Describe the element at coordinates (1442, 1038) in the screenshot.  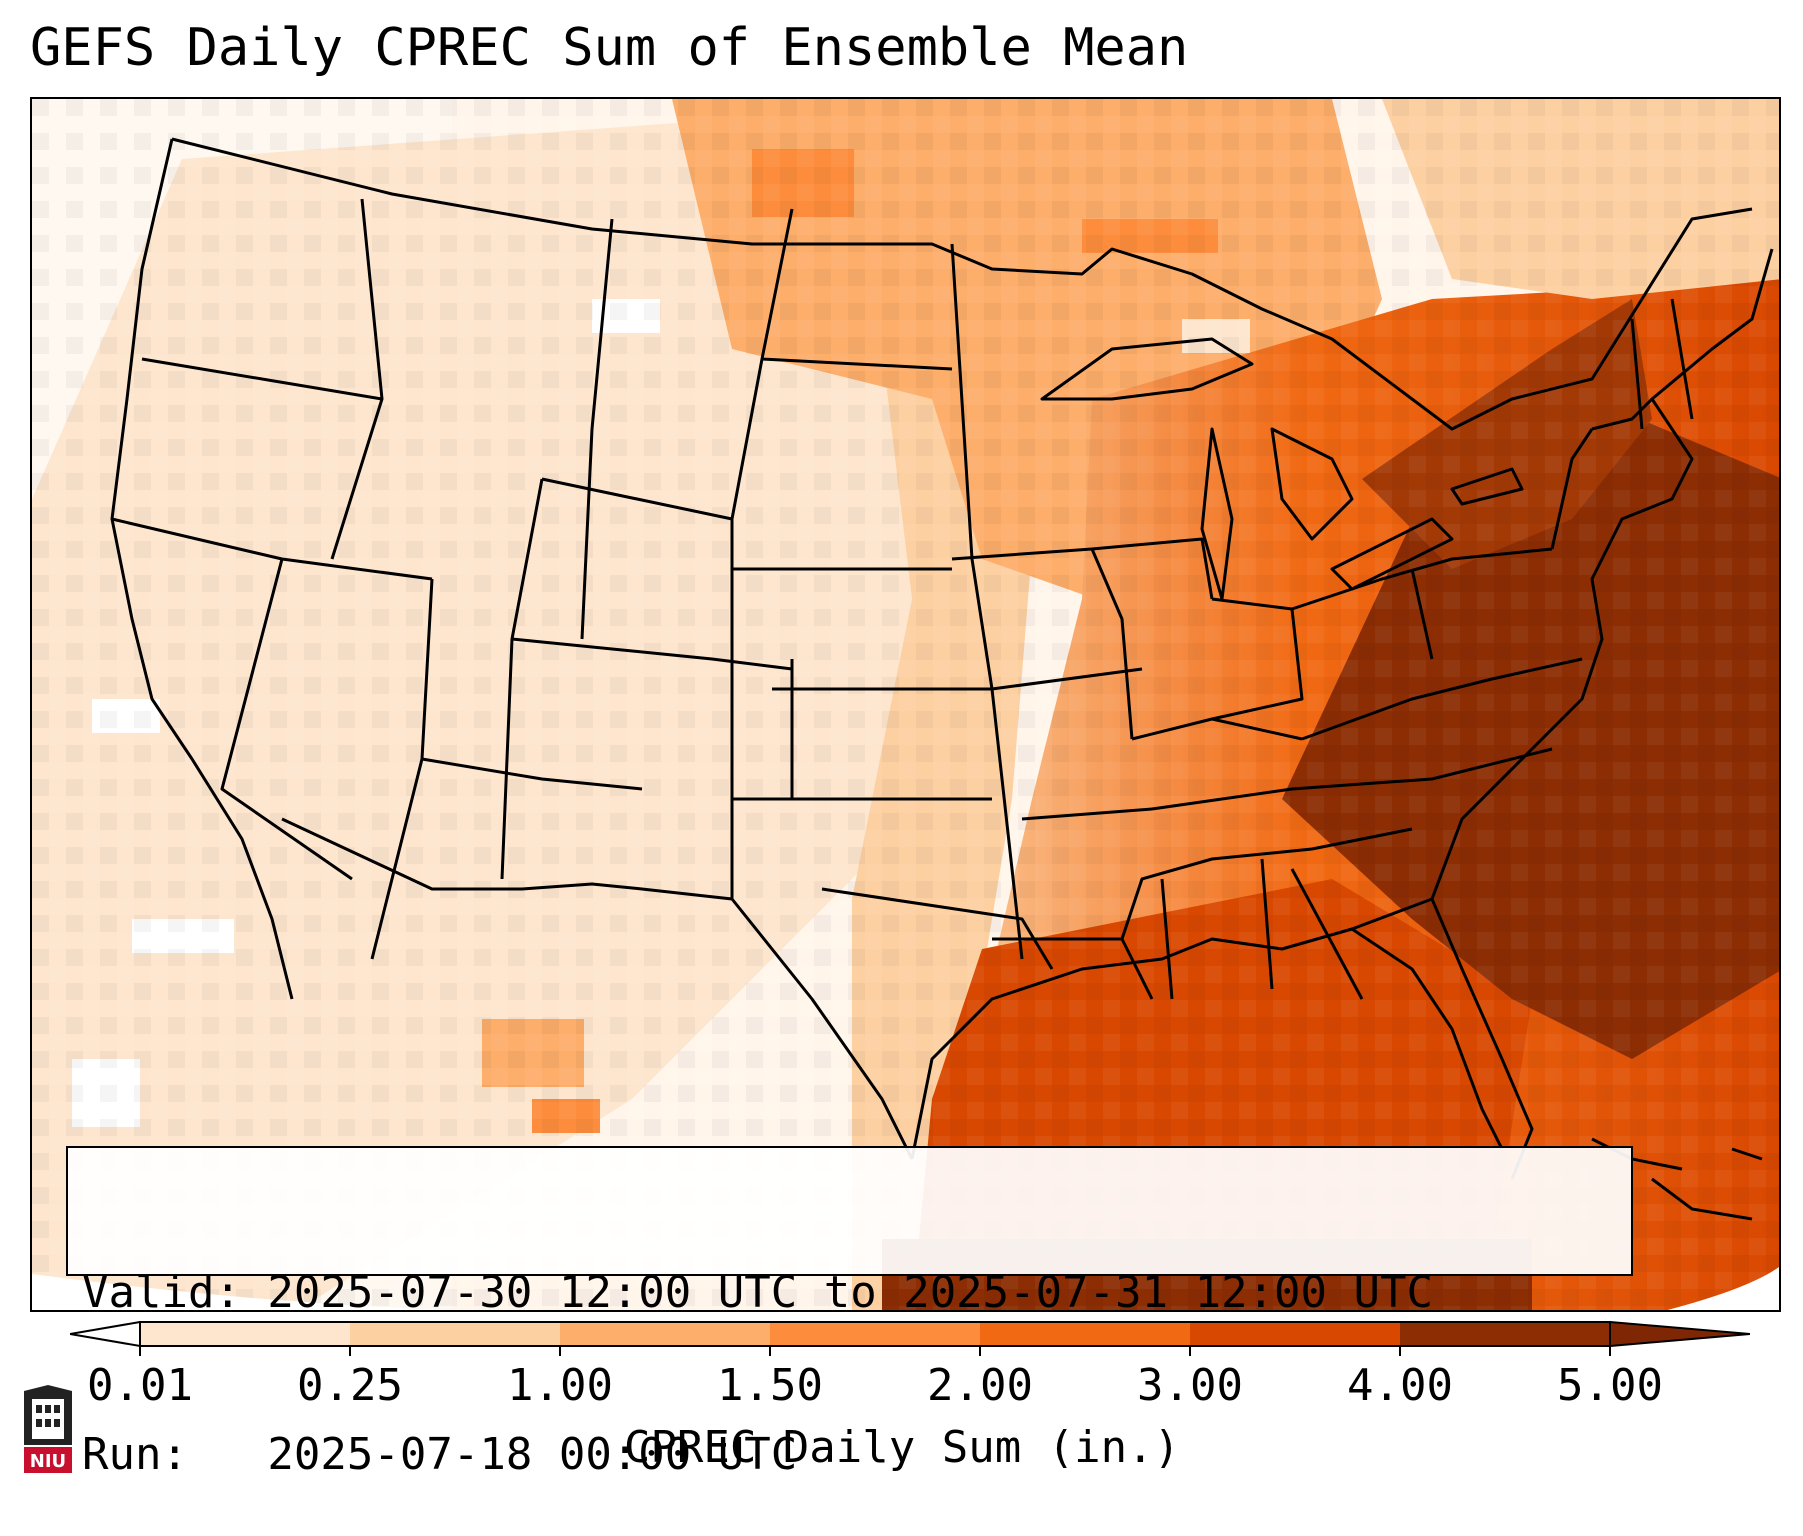
I see `florida-coast` at that location.